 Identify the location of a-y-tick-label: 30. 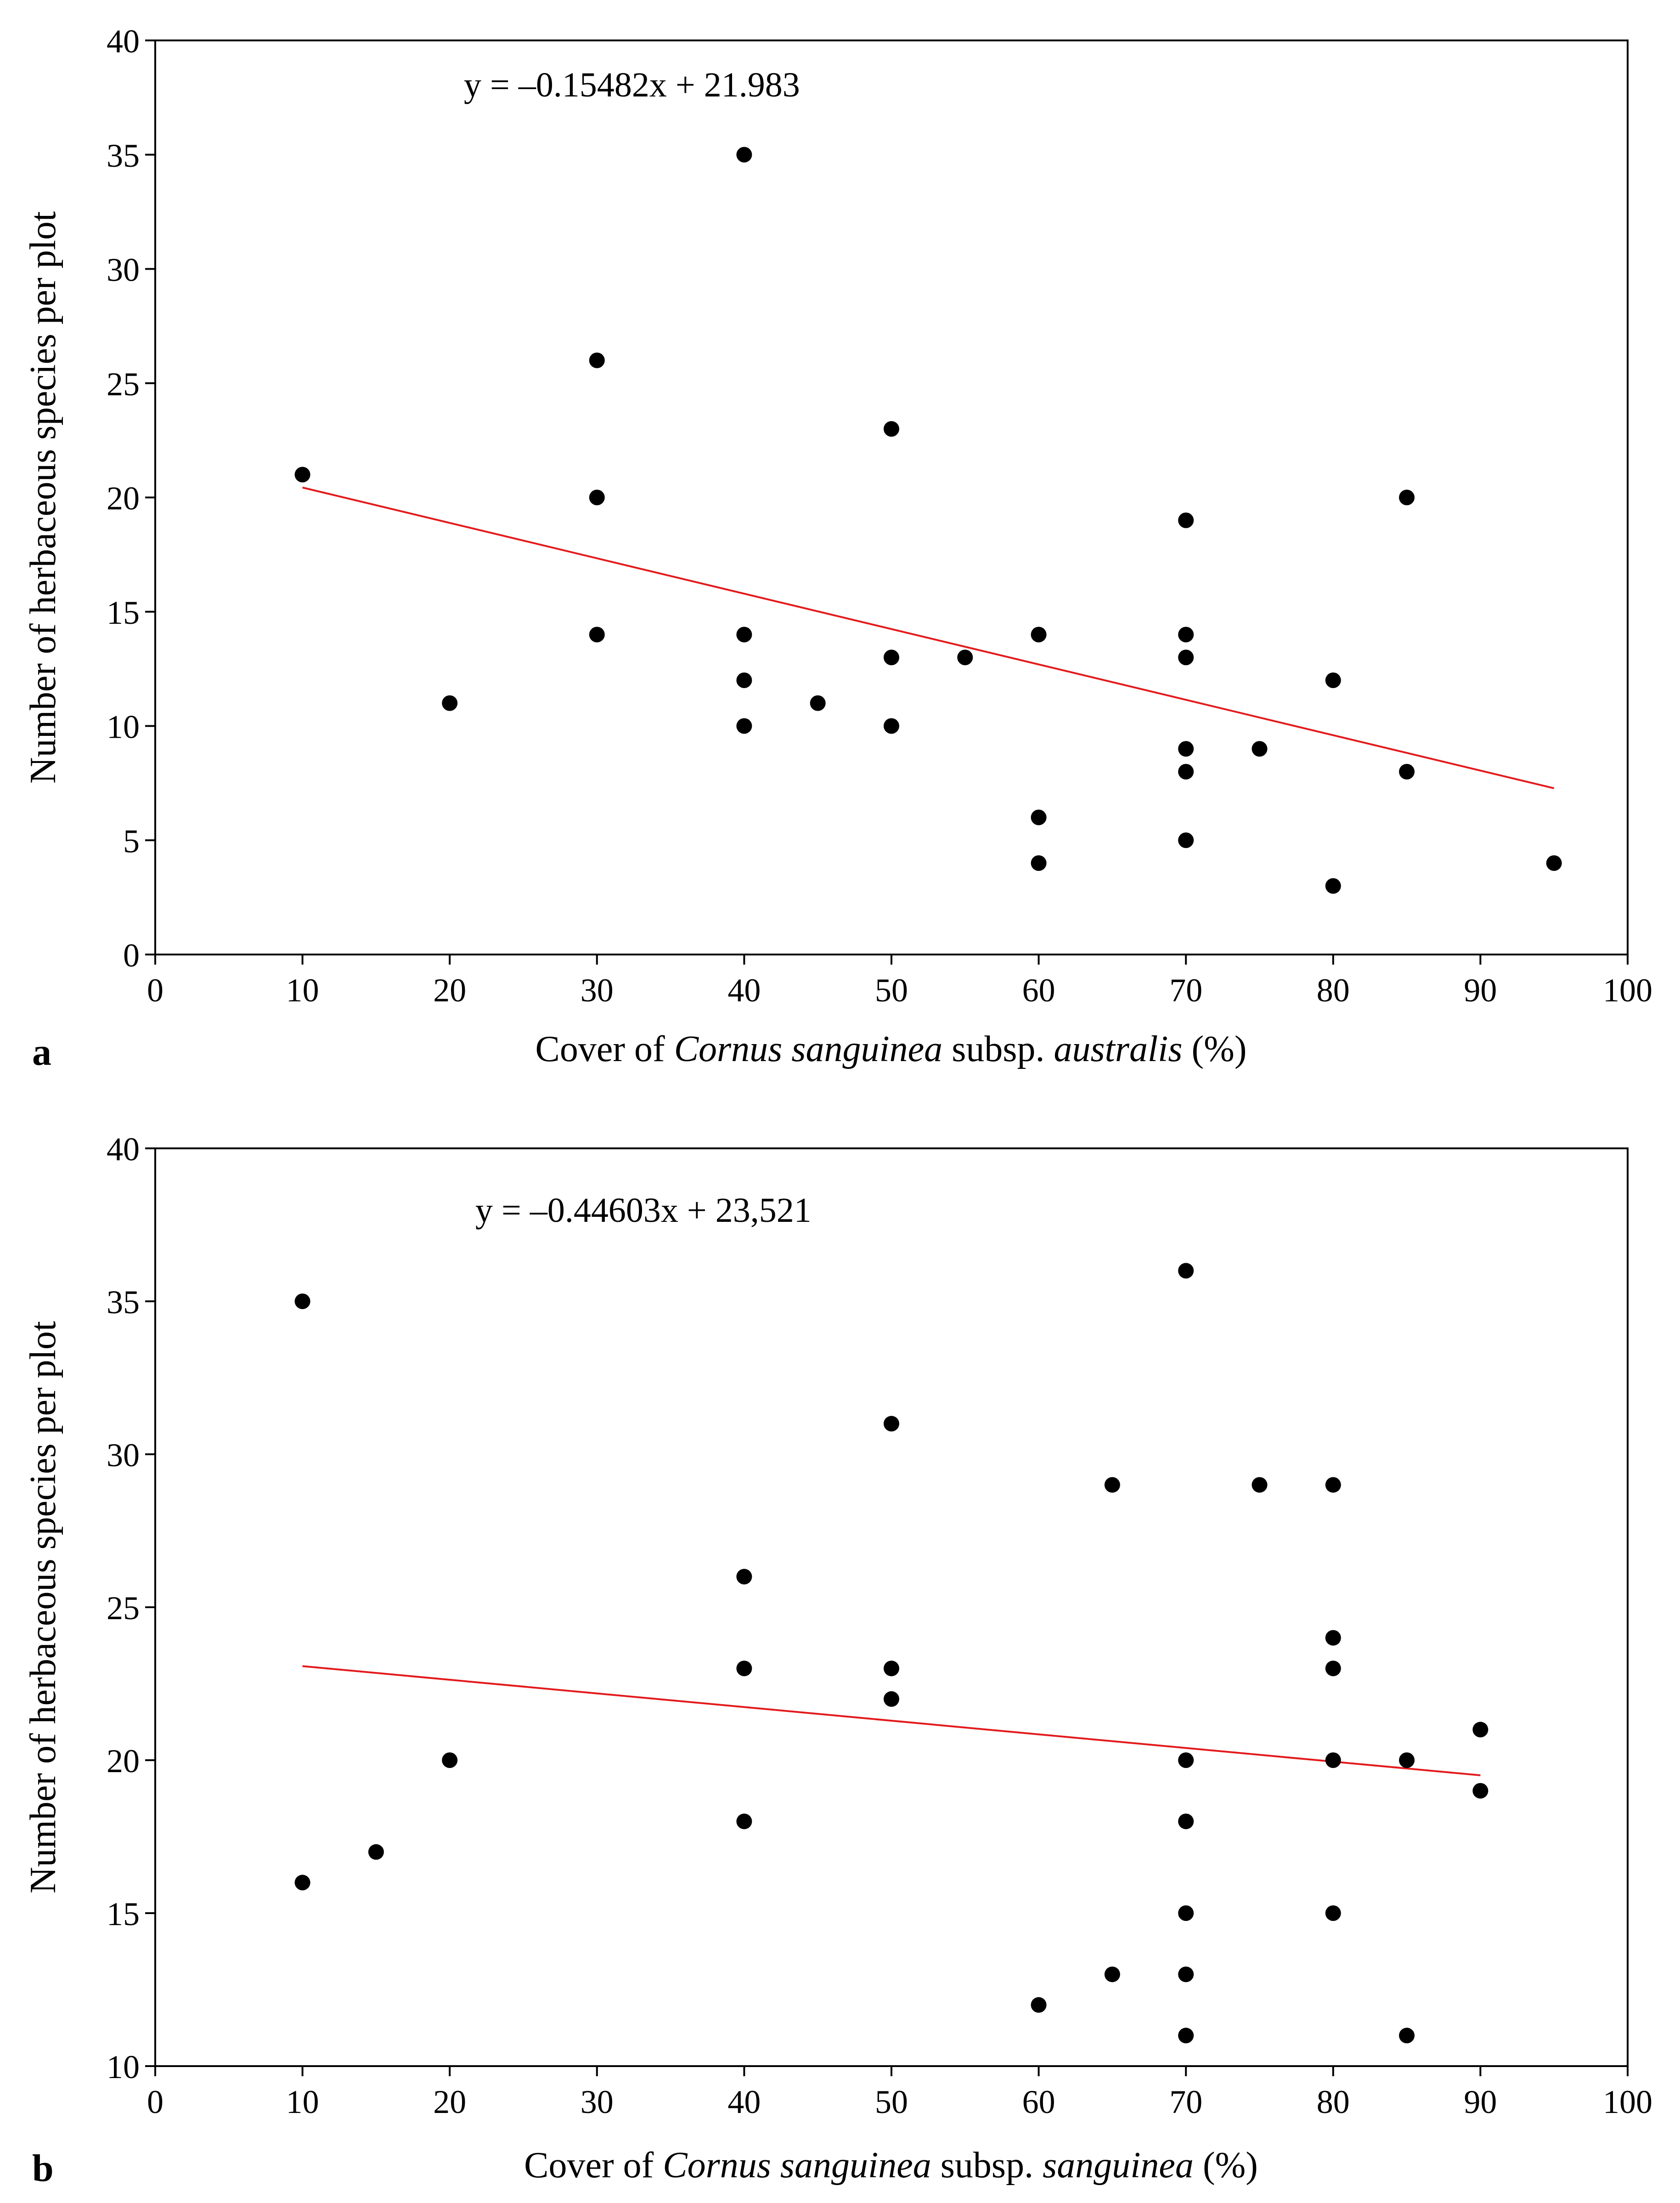
(123, 270).